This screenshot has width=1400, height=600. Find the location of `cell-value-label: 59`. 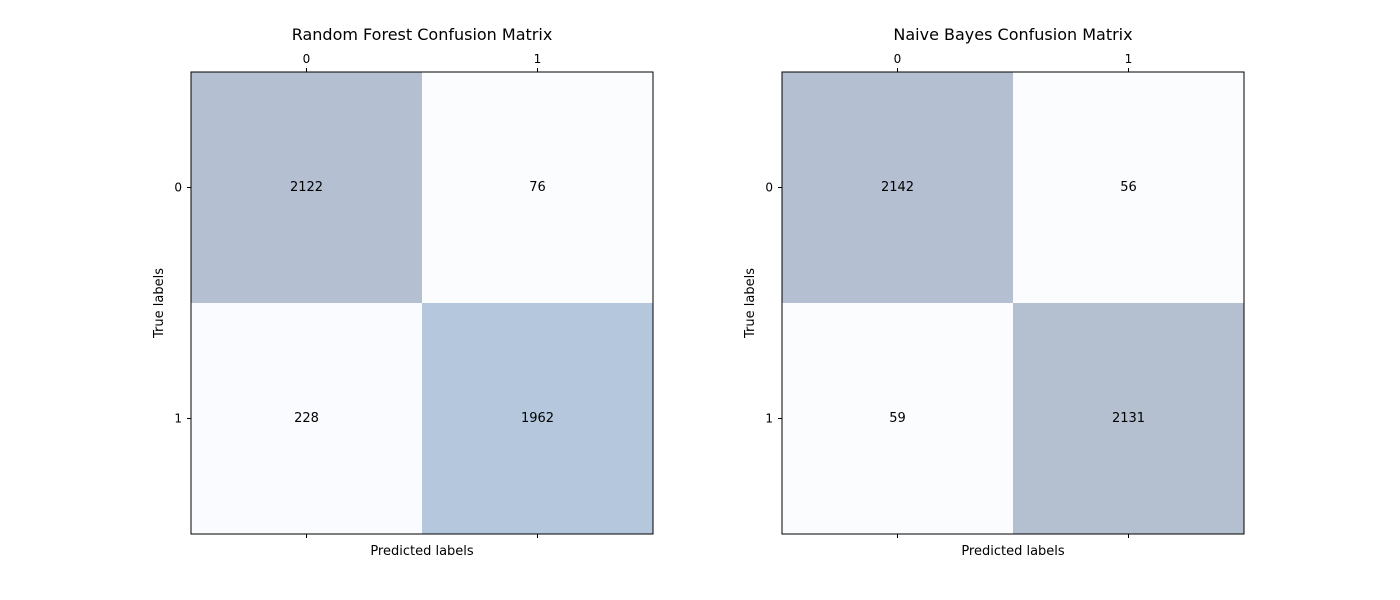

cell-value-label: 59 is located at coordinates (897, 418).